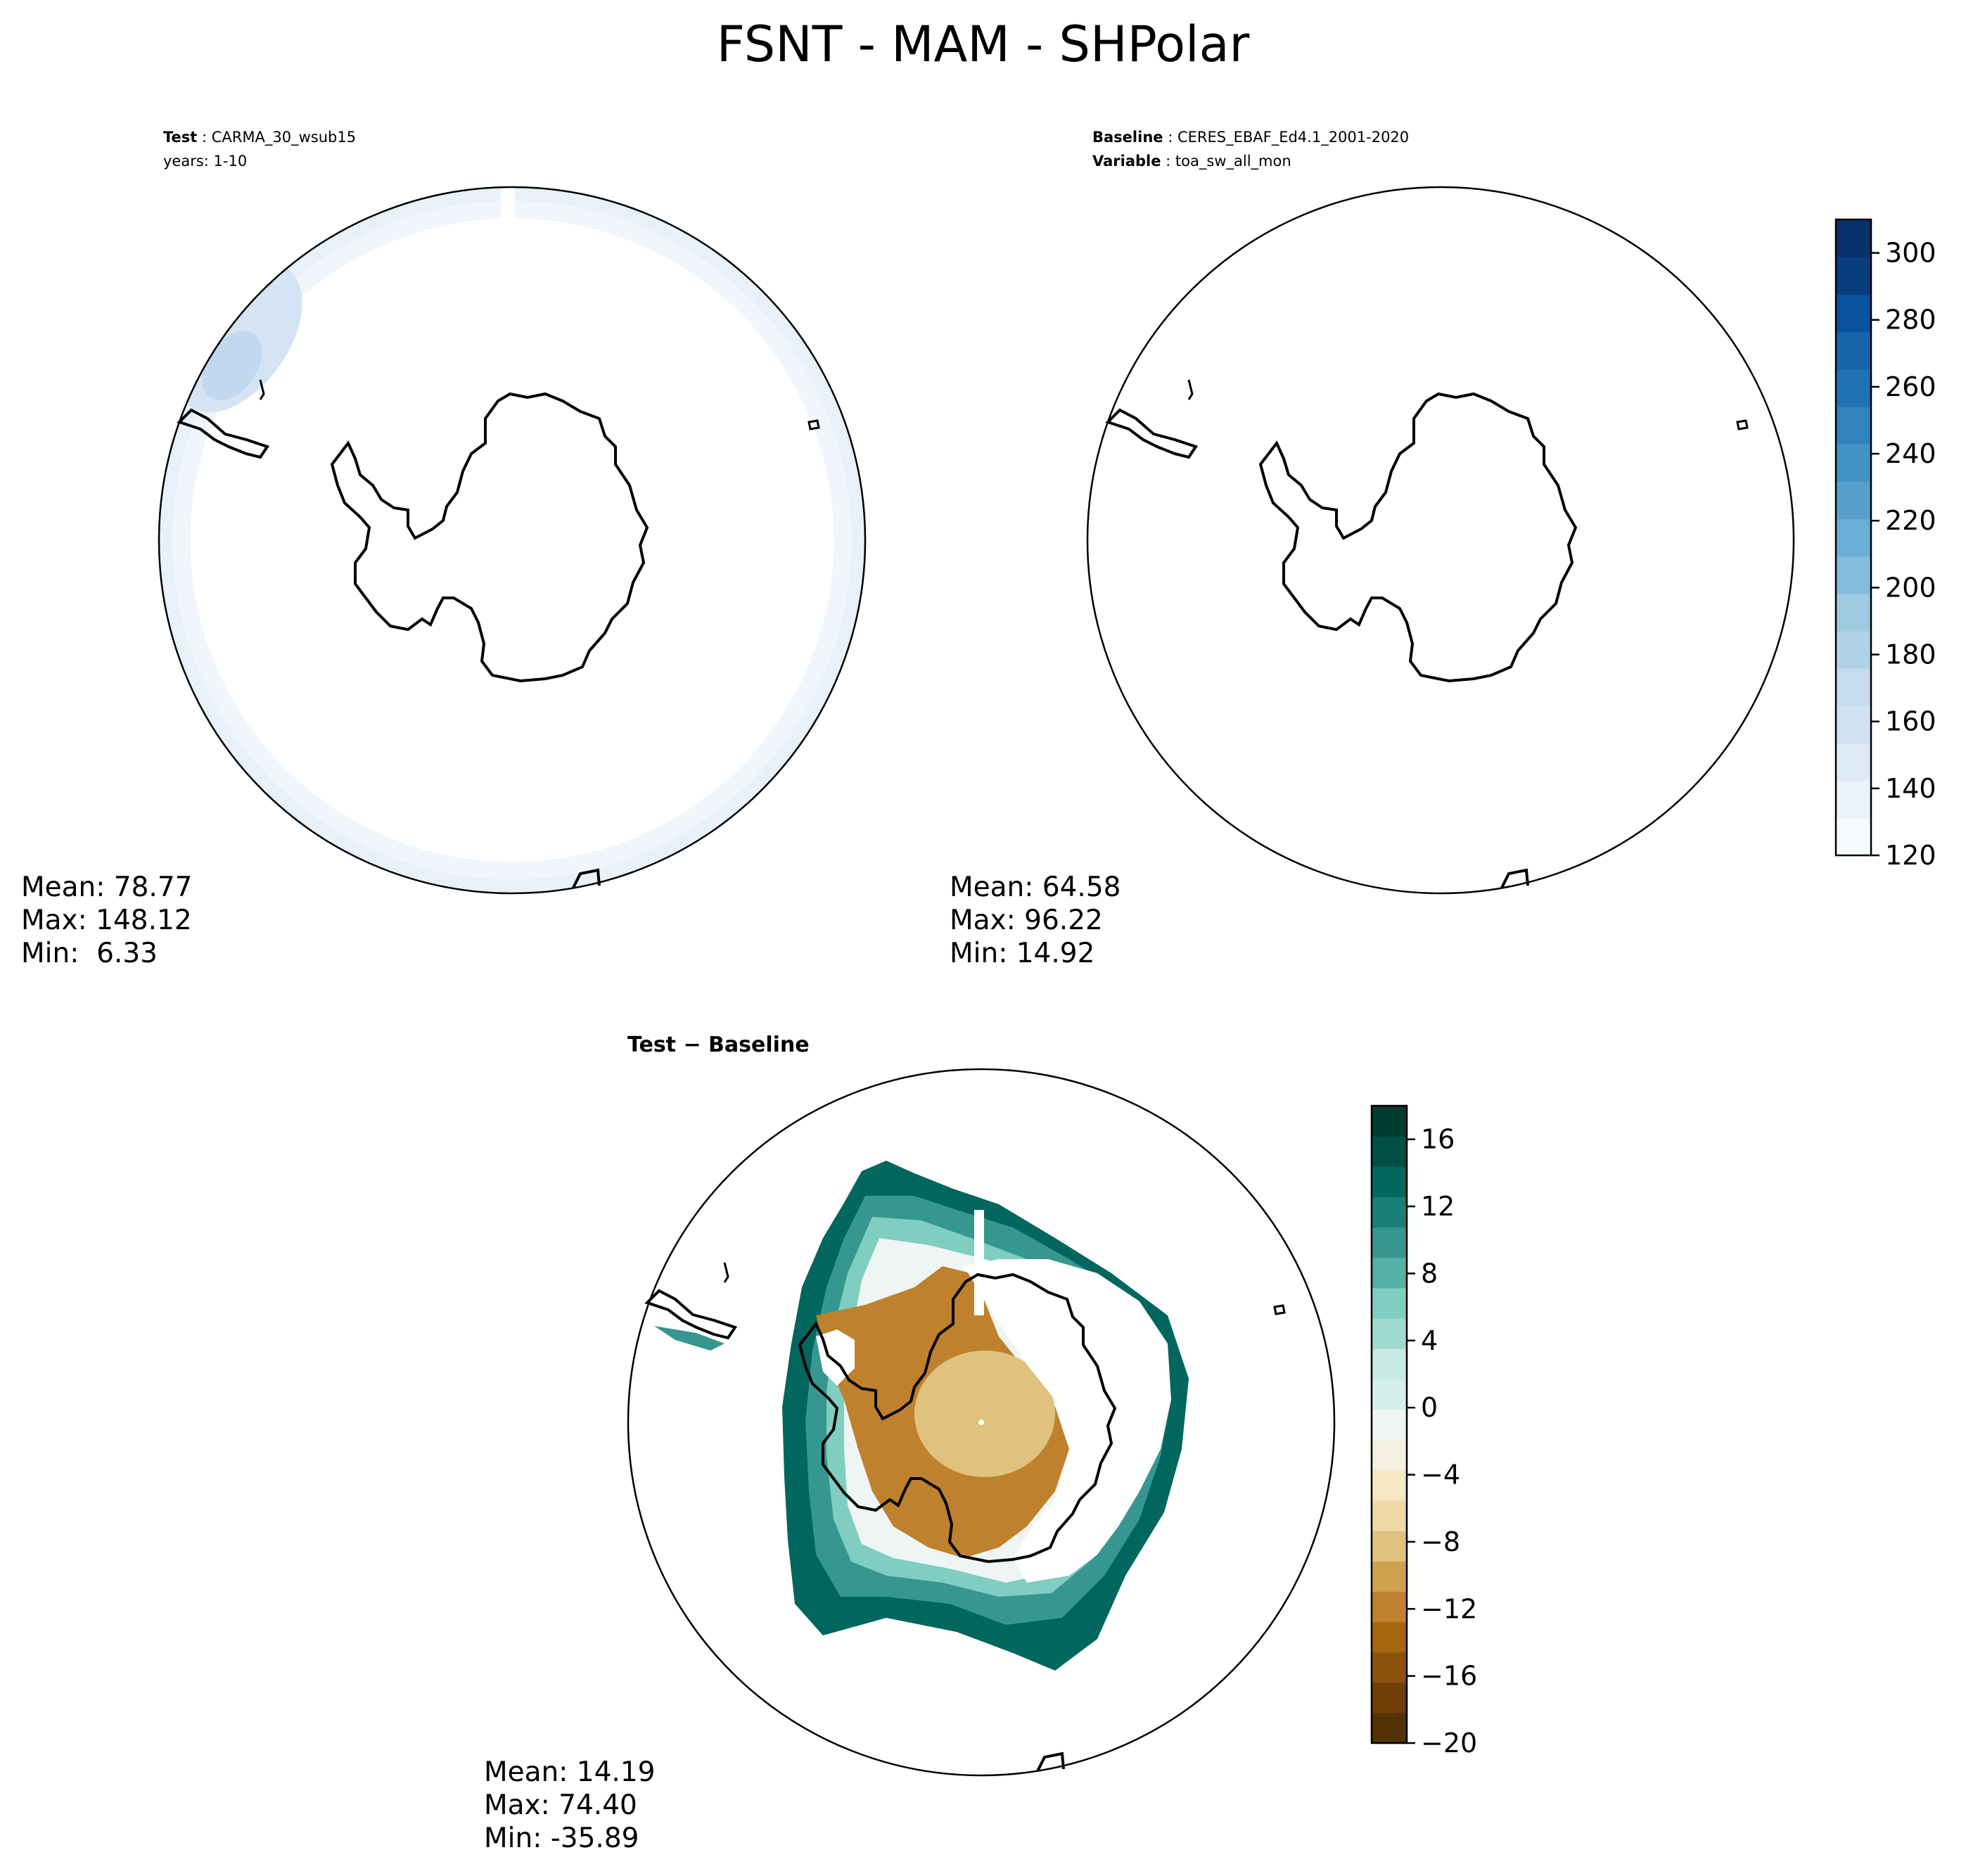  What do you see at coordinates (1429, 1273) in the screenshot?
I see `colorbar-diff-tick-label: 8` at bounding box center [1429, 1273].